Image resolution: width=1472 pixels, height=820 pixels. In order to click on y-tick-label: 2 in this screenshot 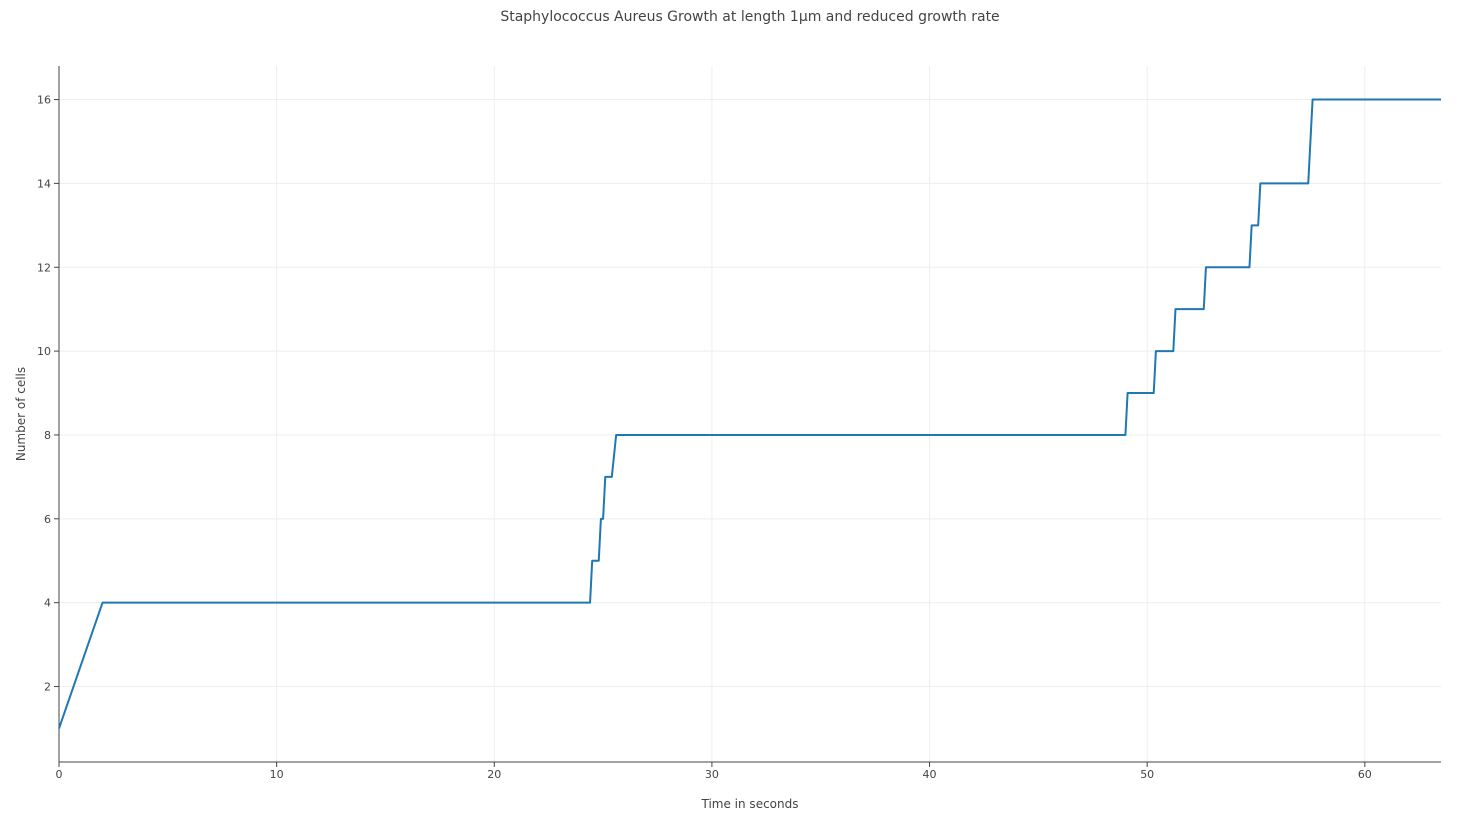, I will do `click(47, 687)`.